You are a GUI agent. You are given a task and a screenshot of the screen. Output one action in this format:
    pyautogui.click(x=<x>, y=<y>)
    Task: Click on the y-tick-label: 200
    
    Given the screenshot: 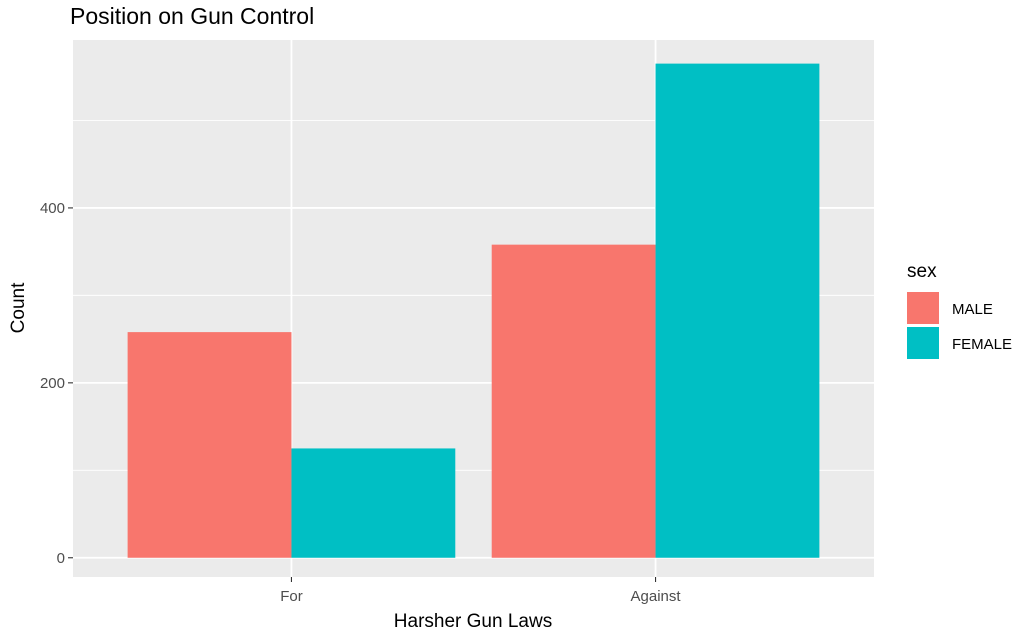 What is the action you would take?
    pyautogui.click(x=52, y=383)
    